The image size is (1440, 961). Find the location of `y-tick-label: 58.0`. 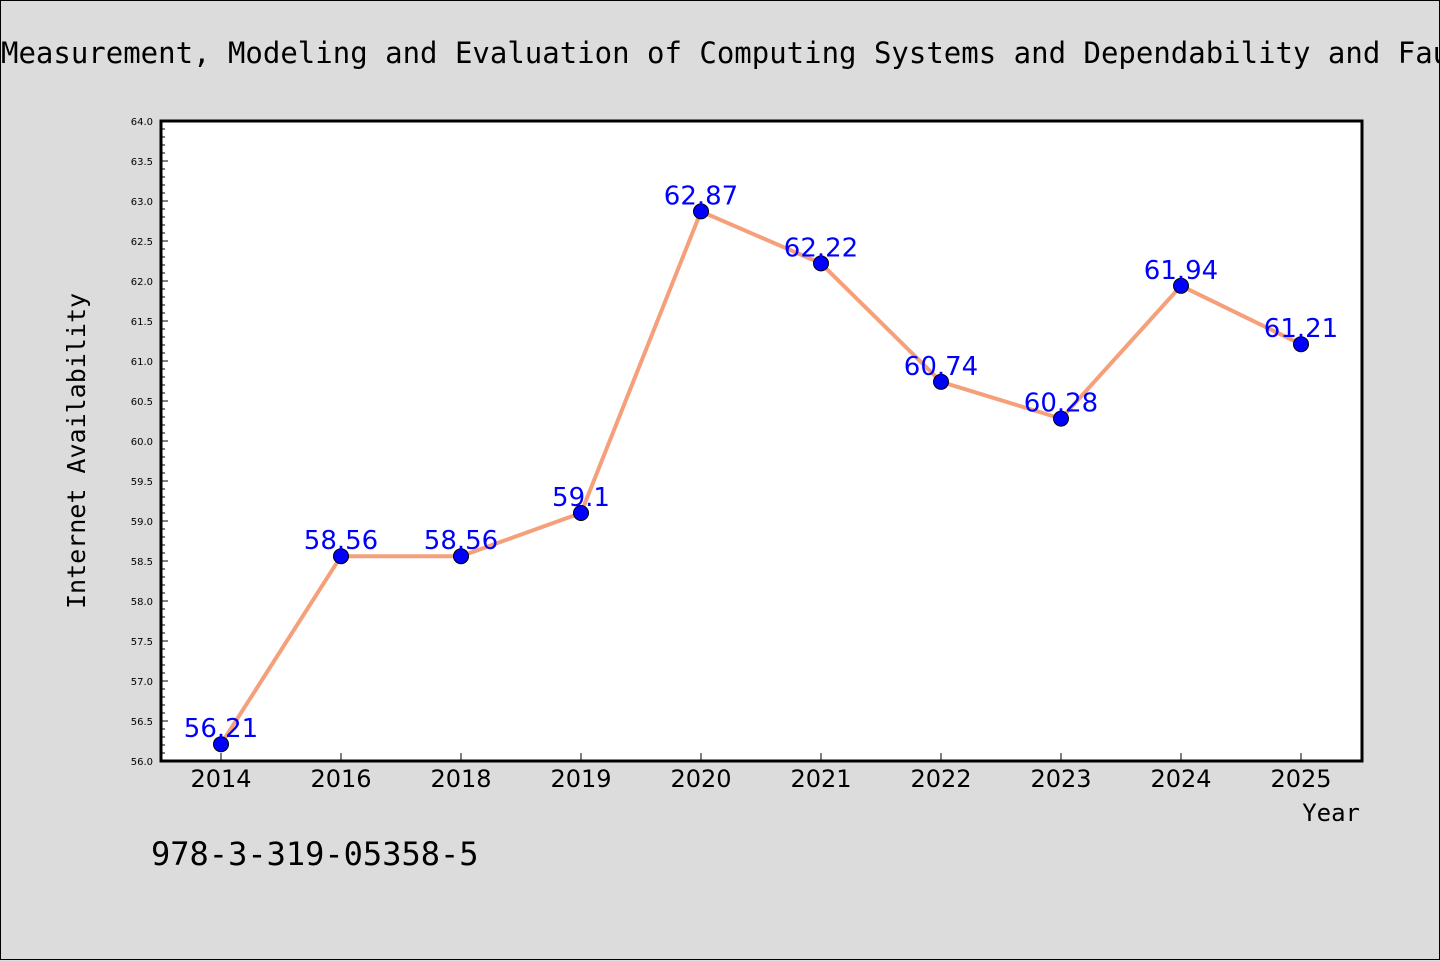

y-tick-label: 58.0 is located at coordinates (142, 602).